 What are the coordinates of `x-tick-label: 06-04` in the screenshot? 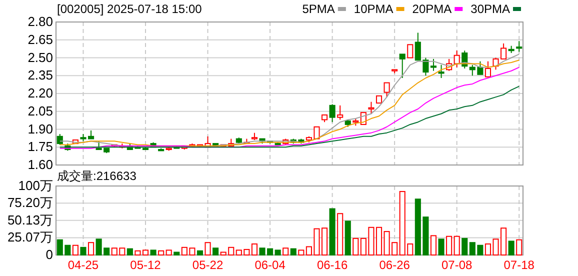 It's located at (270, 265).